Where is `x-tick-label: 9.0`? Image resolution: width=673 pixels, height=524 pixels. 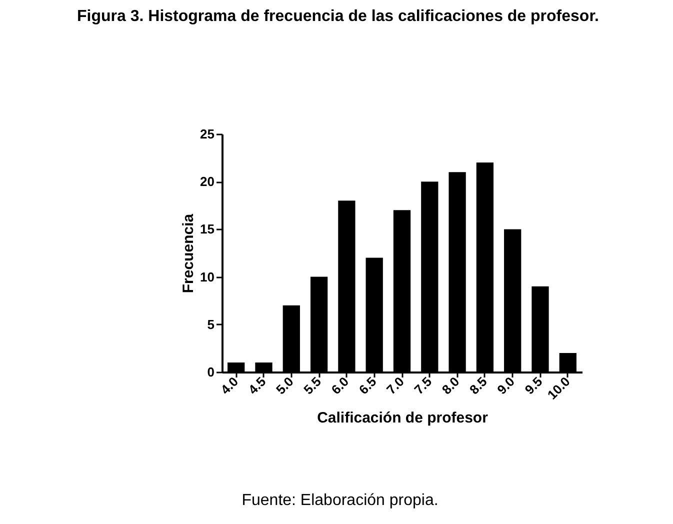 x-tick-label: 9.0 is located at coordinates (506, 386).